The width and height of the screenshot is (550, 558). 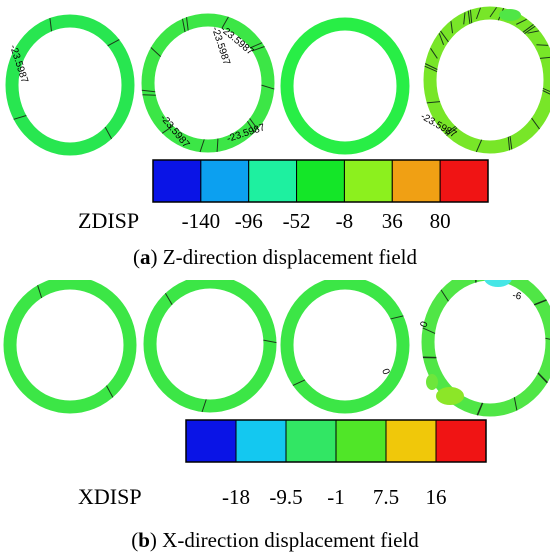 What do you see at coordinates (386, 497) in the screenshot?
I see `colorbar-tick-label: 7.5` at bounding box center [386, 497].